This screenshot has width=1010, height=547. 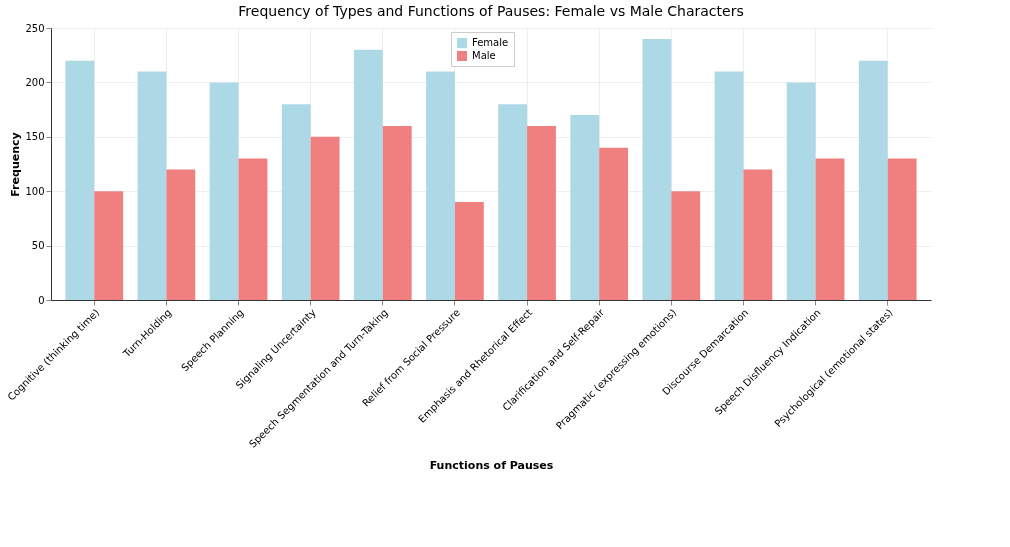 What do you see at coordinates (491, 11) in the screenshot?
I see `chart-title: Frequency of Types and Functions of Pauses: Female vs Male Characters` at bounding box center [491, 11].